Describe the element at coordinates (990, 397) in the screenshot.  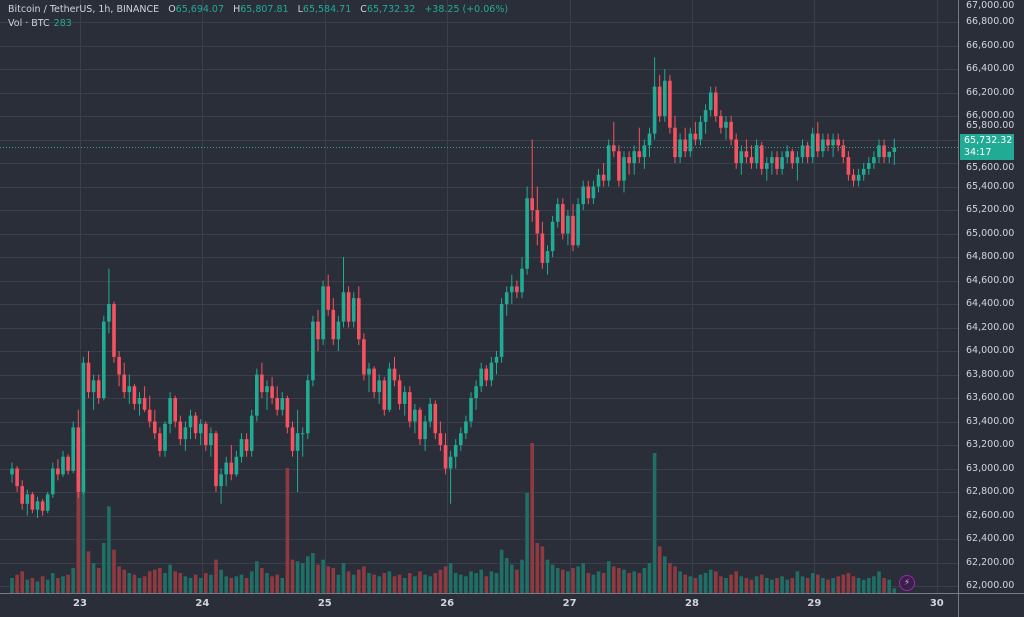
I see `price-tick-label: 63,600.00` at that location.